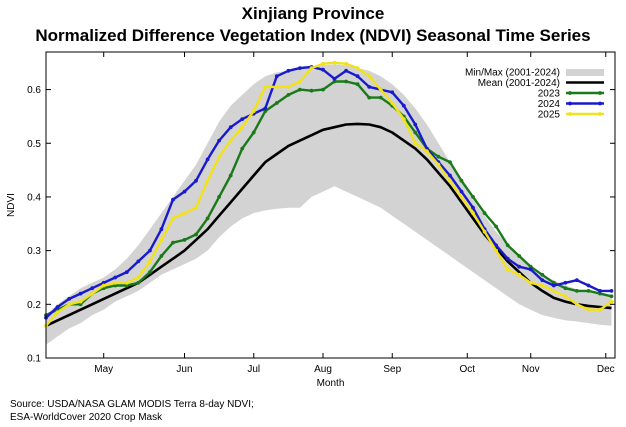 This screenshot has width=626, height=427. I want to click on x-axis-label: Month, so click(331, 383).